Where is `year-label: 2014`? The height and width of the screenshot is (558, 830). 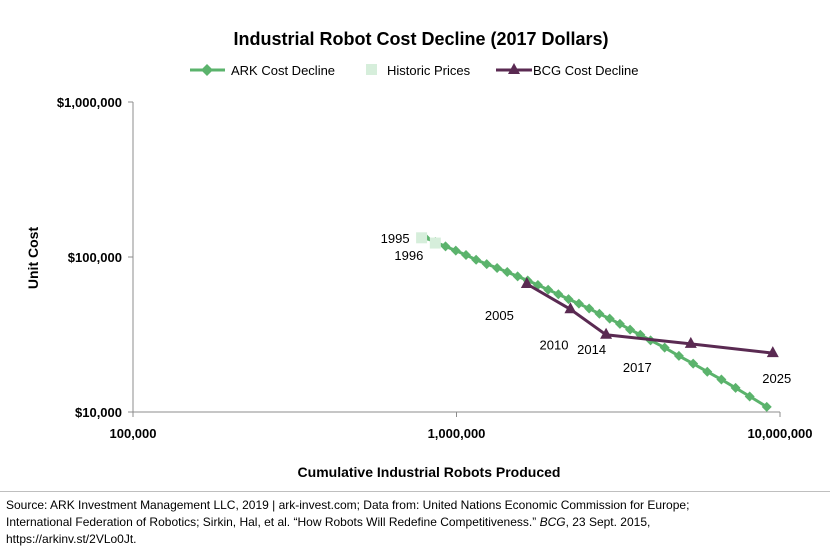
year-label: 2014 is located at coordinates (591, 349).